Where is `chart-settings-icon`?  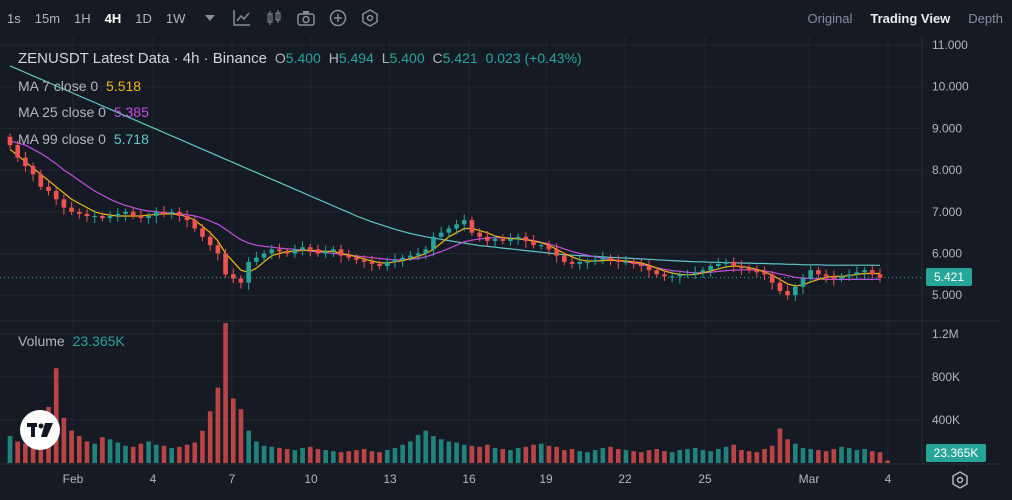
chart-settings-icon is located at coordinates (960, 480).